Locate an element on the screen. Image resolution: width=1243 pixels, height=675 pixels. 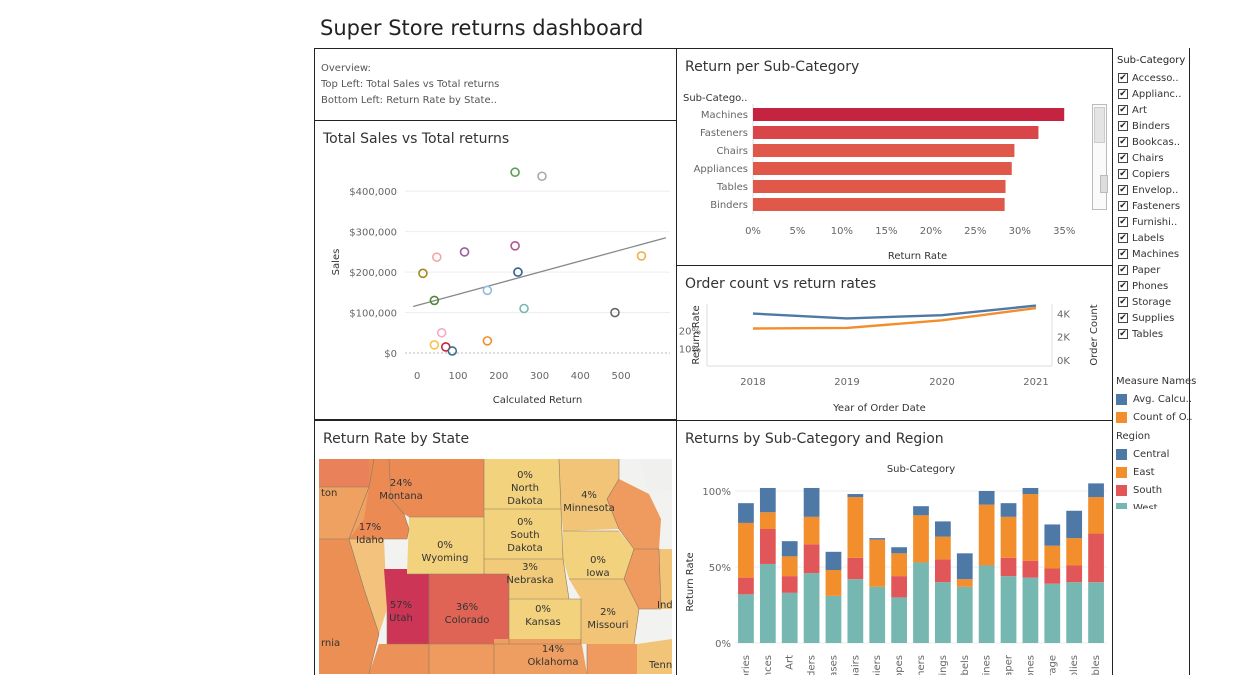
filter-option: ✔ Phones is located at coordinates (1143, 286).